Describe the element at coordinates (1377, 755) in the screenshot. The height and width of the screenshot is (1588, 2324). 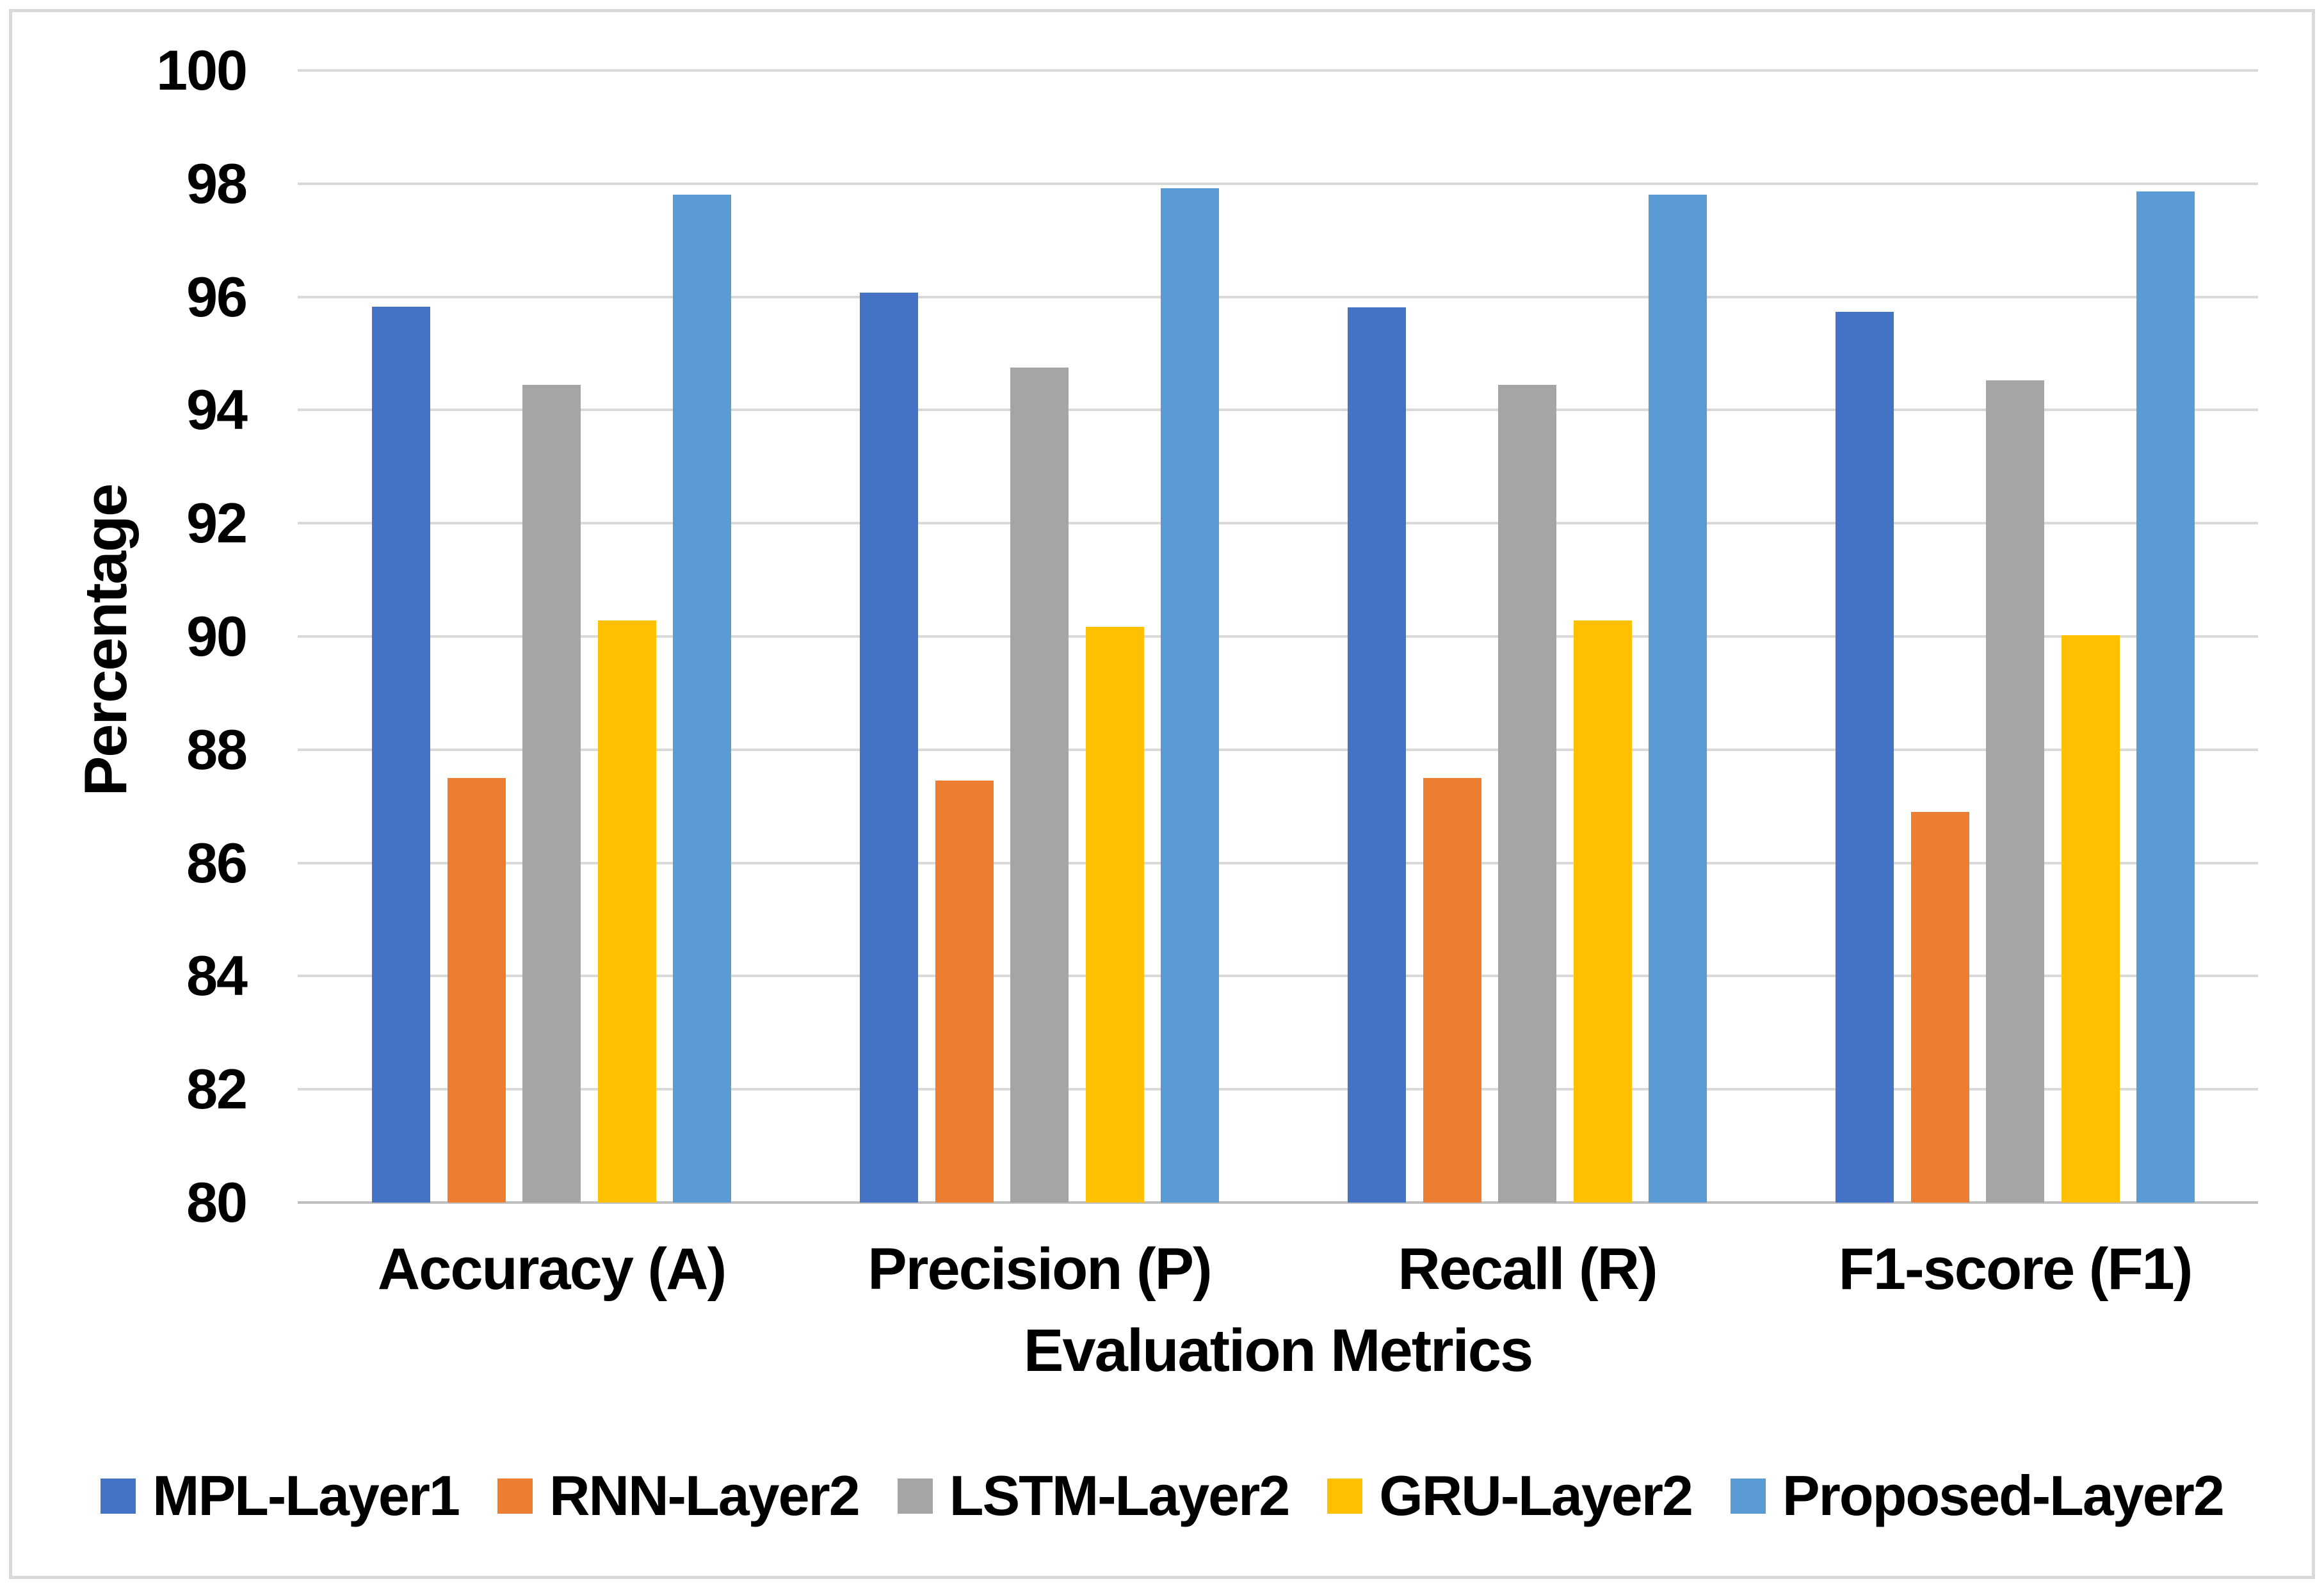
I see `bar-MPL-Layer1-Recall (R)` at that location.